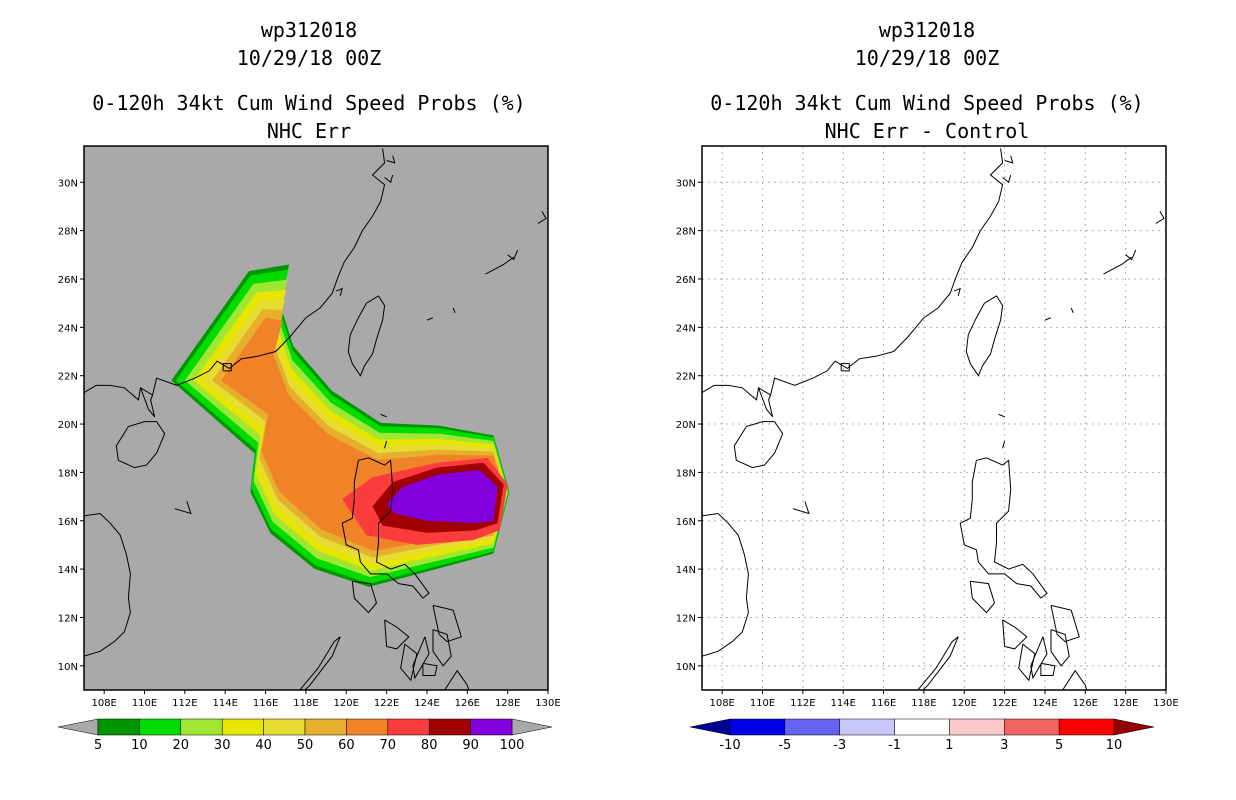  What do you see at coordinates (309, 131) in the screenshot?
I see `left-title-field: NHC Err` at bounding box center [309, 131].